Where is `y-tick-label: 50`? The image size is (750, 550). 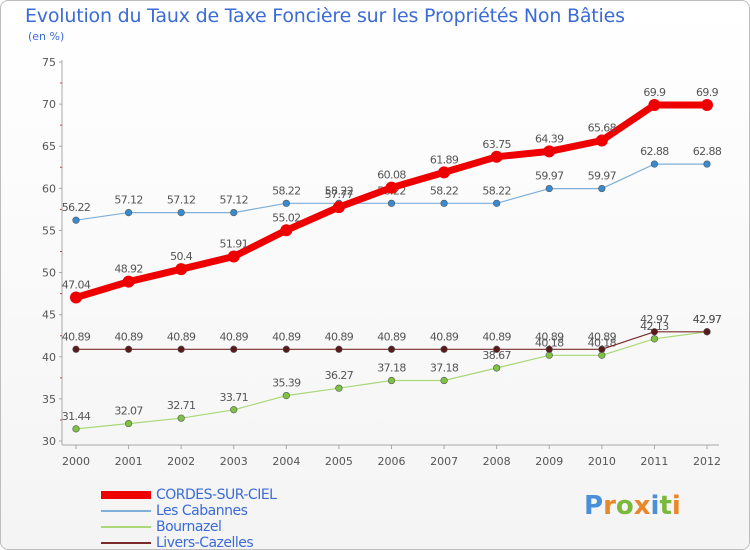
y-tick-label: 50 is located at coordinates (49, 273).